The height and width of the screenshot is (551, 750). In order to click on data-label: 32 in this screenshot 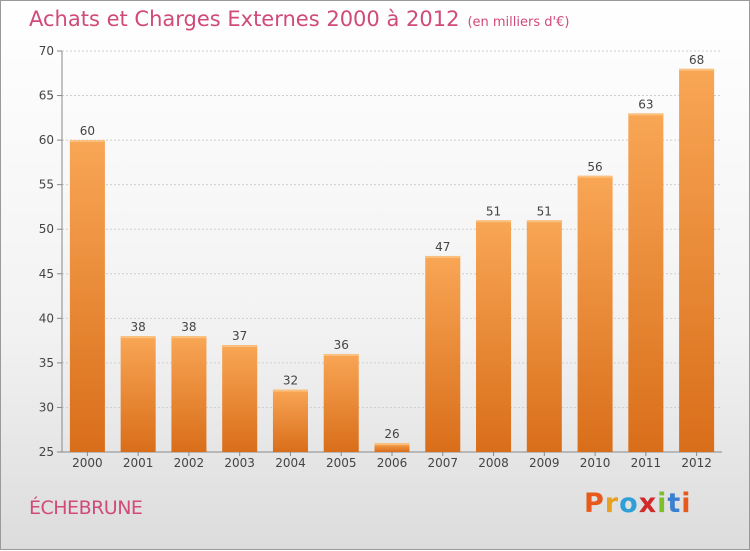, I will do `click(290, 381)`.